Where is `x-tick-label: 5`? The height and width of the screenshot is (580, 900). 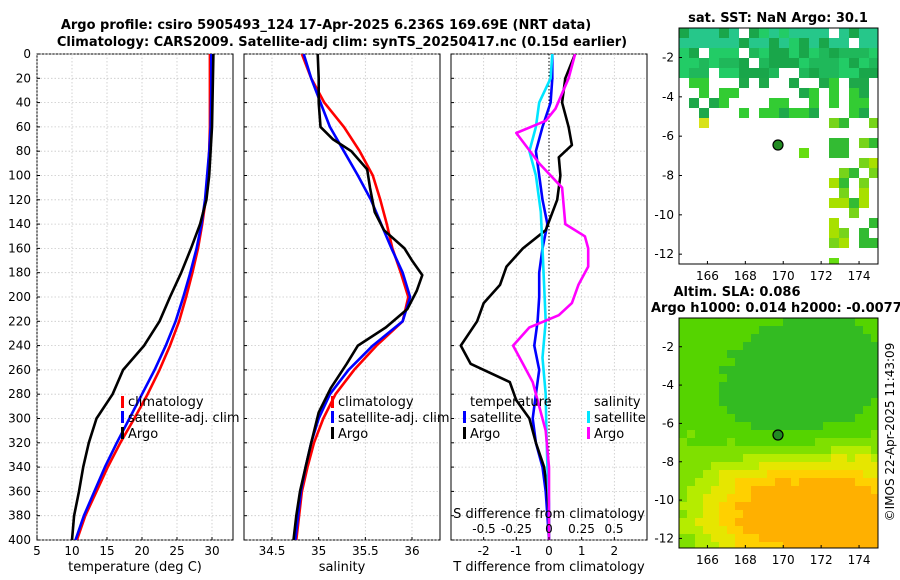
x-tick-label: 5 is located at coordinates (37, 551).